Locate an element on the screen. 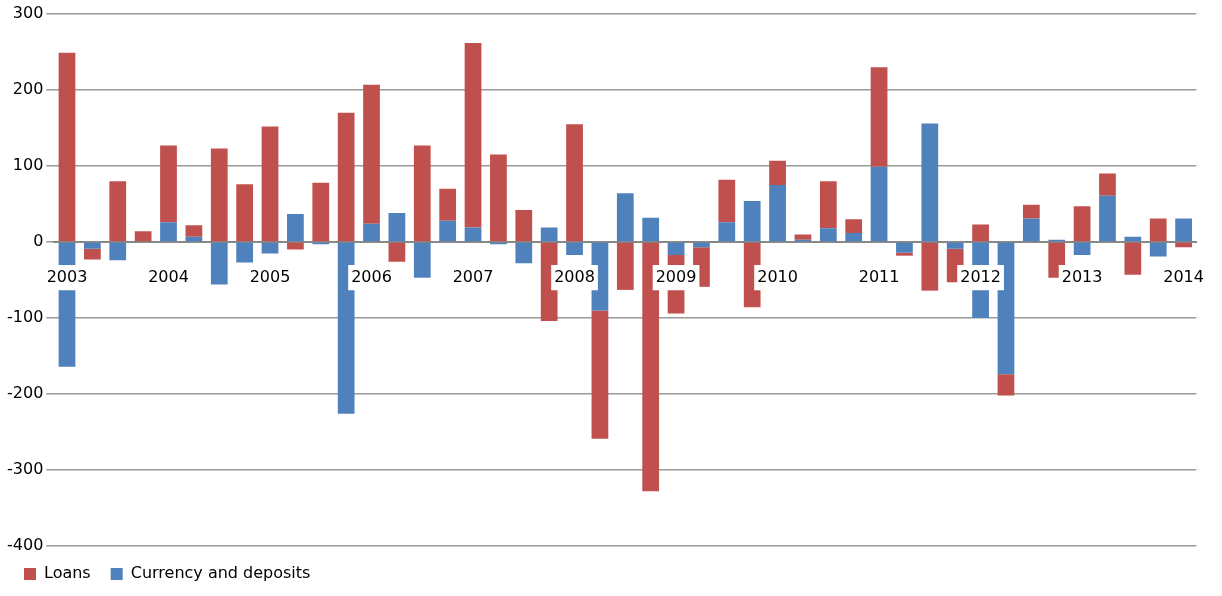 The height and width of the screenshot is (596, 1222). y-tick-label: -400 is located at coordinates (25, 545).